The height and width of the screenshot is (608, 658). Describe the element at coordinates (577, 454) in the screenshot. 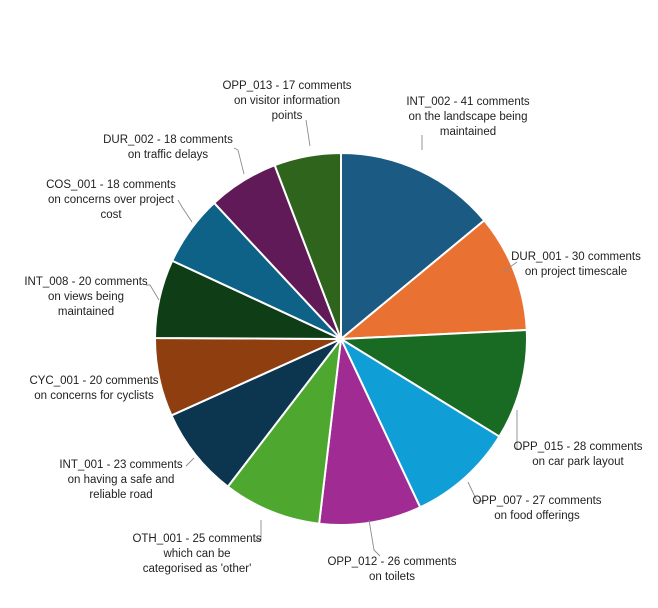

I see `slice-label: OPP_015 - 28 comments on car park layout` at that location.